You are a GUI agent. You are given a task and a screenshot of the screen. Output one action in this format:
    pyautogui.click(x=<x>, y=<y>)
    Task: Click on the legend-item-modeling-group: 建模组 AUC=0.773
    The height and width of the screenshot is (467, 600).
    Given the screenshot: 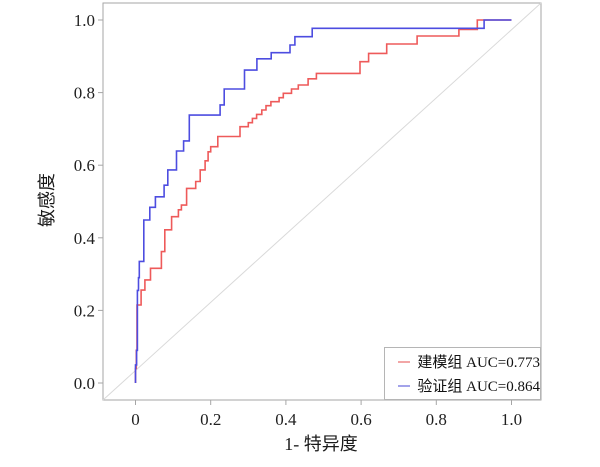 What is the action you would take?
    pyautogui.click(x=469, y=361)
    